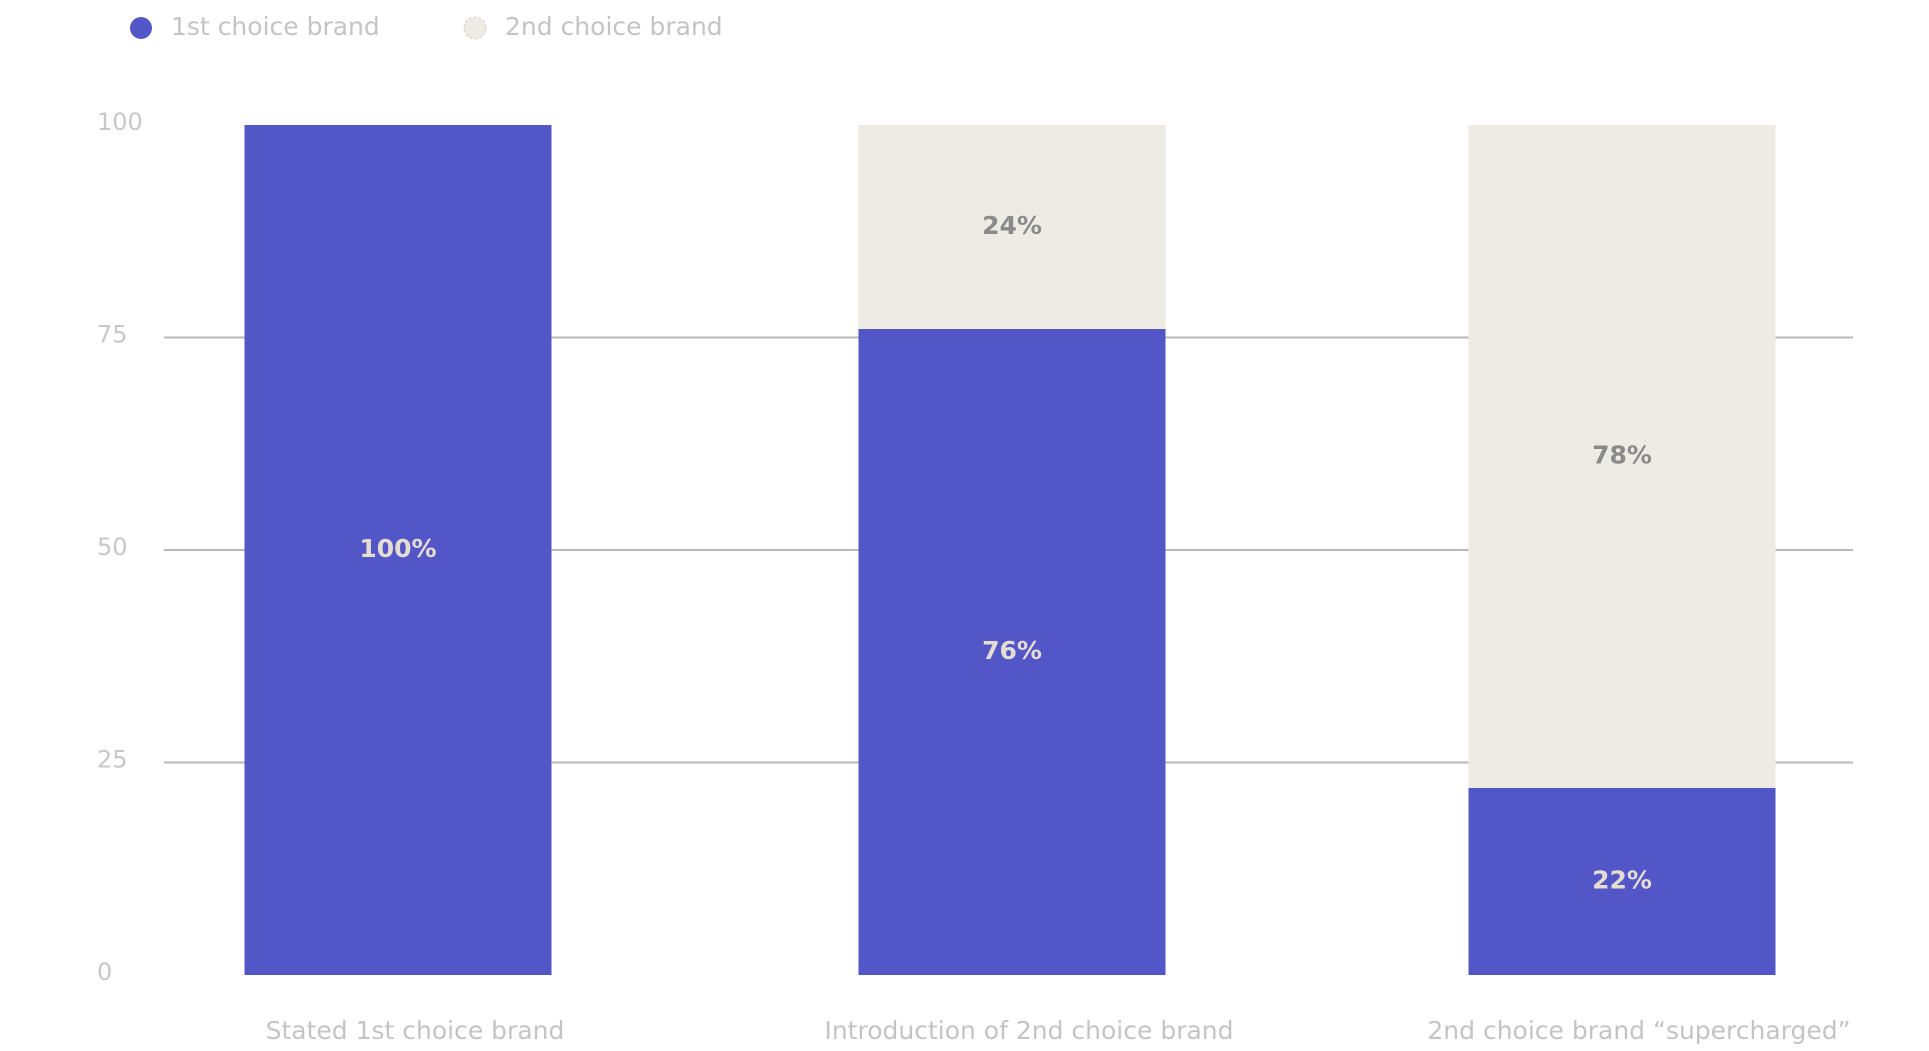 The image size is (1929, 1051). I want to click on y-tick-label: 50, so click(112, 547).